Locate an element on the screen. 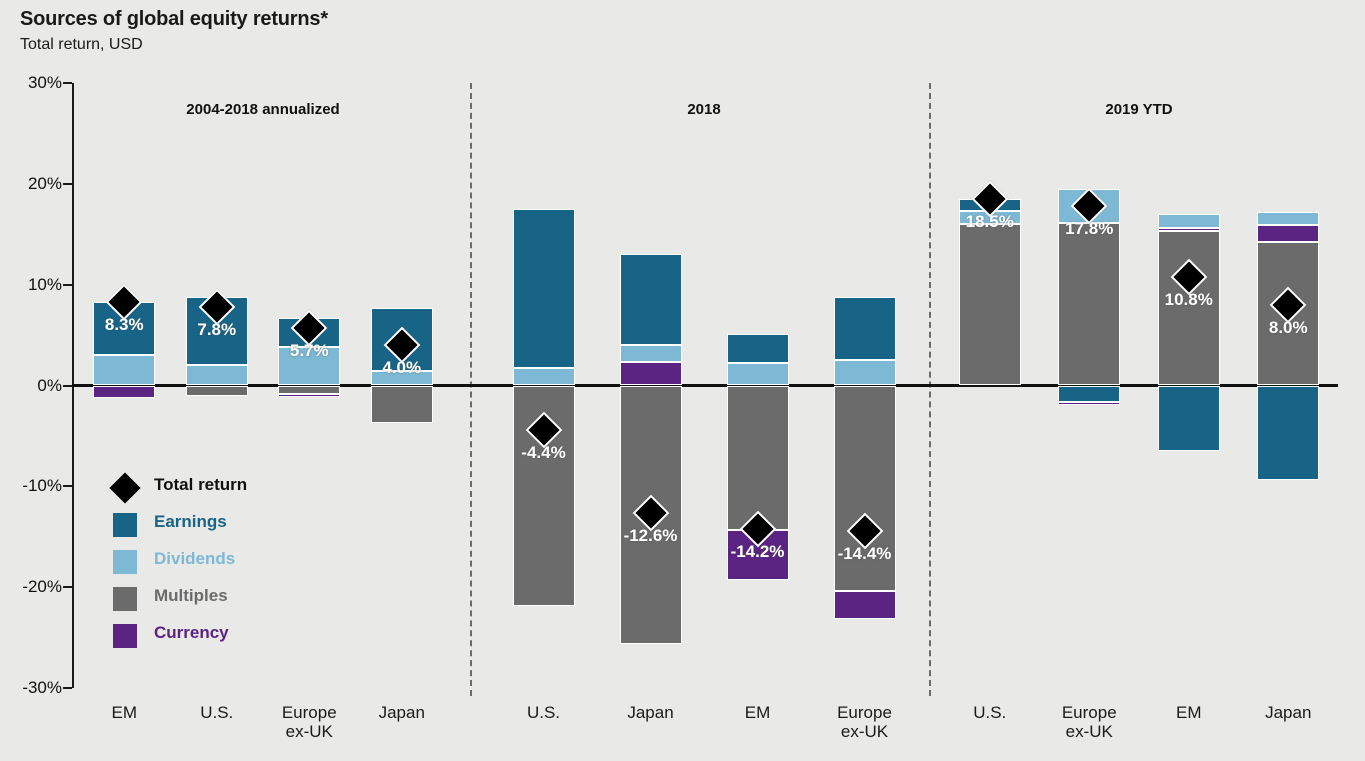 This screenshot has width=1365, height=761. total-return-label: 7.8% is located at coordinates (217, 329).